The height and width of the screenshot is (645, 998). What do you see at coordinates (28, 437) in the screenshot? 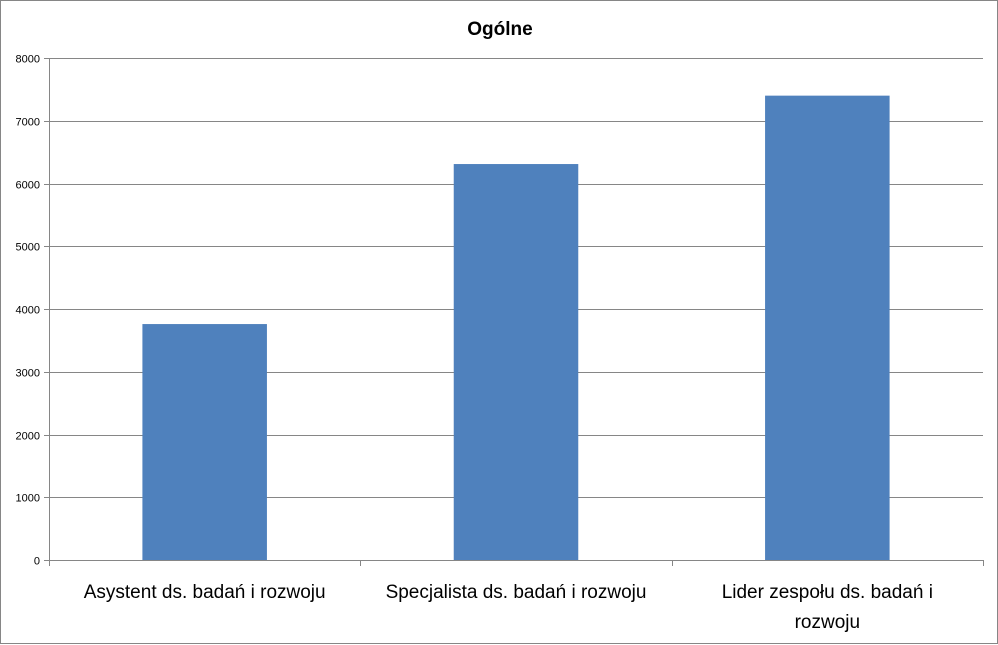
I see `y-tick-label: 2000` at bounding box center [28, 437].